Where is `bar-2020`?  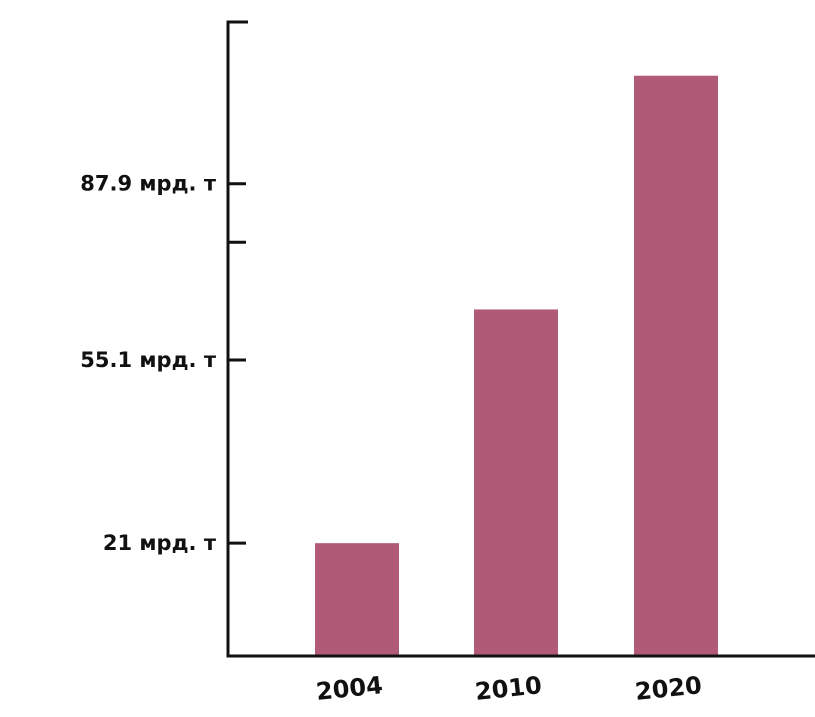
bar-2020 is located at coordinates (676, 365).